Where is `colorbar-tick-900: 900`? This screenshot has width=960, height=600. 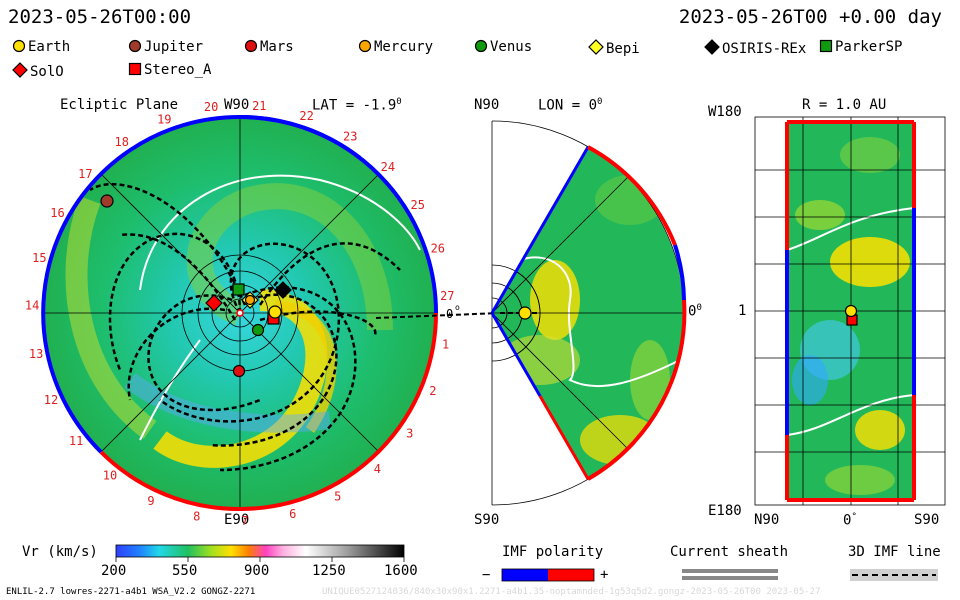
colorbar-tick-900: 900 is located at coordinates (257, 571).